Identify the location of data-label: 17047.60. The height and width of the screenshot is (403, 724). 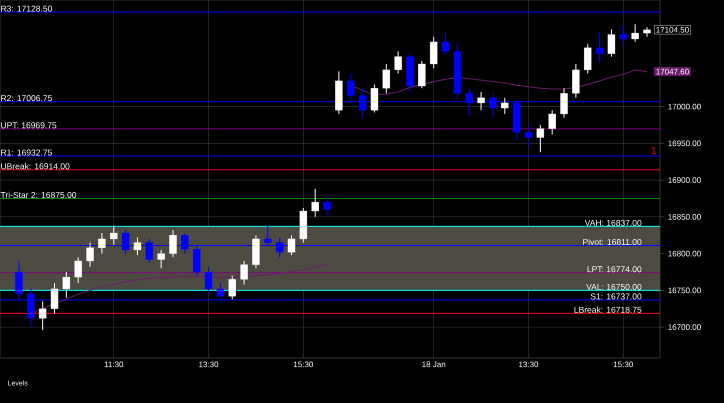
(672, 71).